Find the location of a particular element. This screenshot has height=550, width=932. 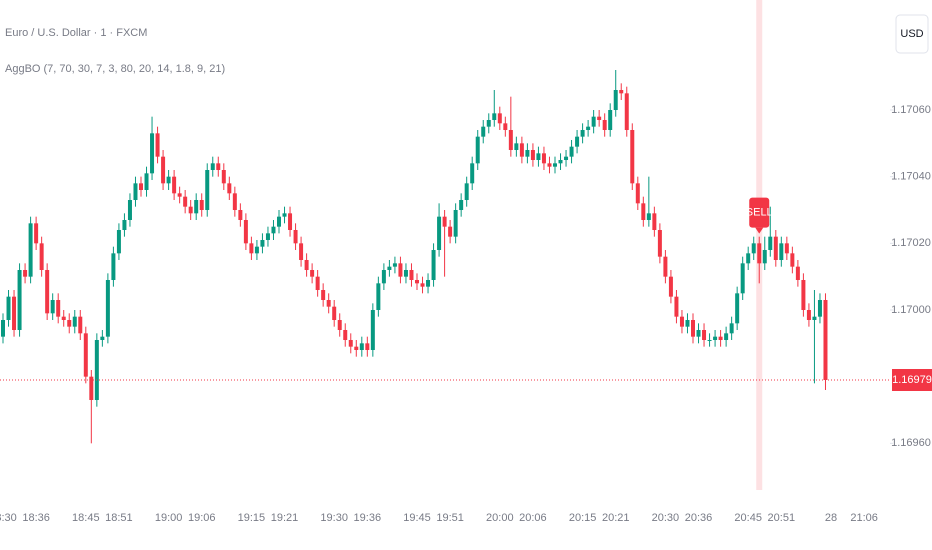

x-tick-label: 19:00 is located at coordinates (169, 518).